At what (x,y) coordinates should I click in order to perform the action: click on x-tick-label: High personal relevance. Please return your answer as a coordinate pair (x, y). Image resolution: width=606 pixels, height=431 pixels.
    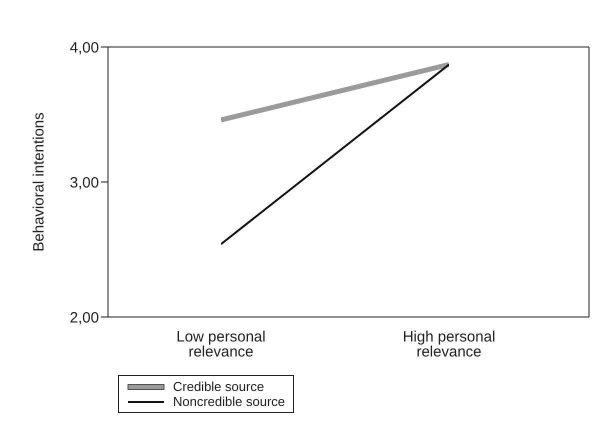
    Looking at the image, I should click on (449, 344).